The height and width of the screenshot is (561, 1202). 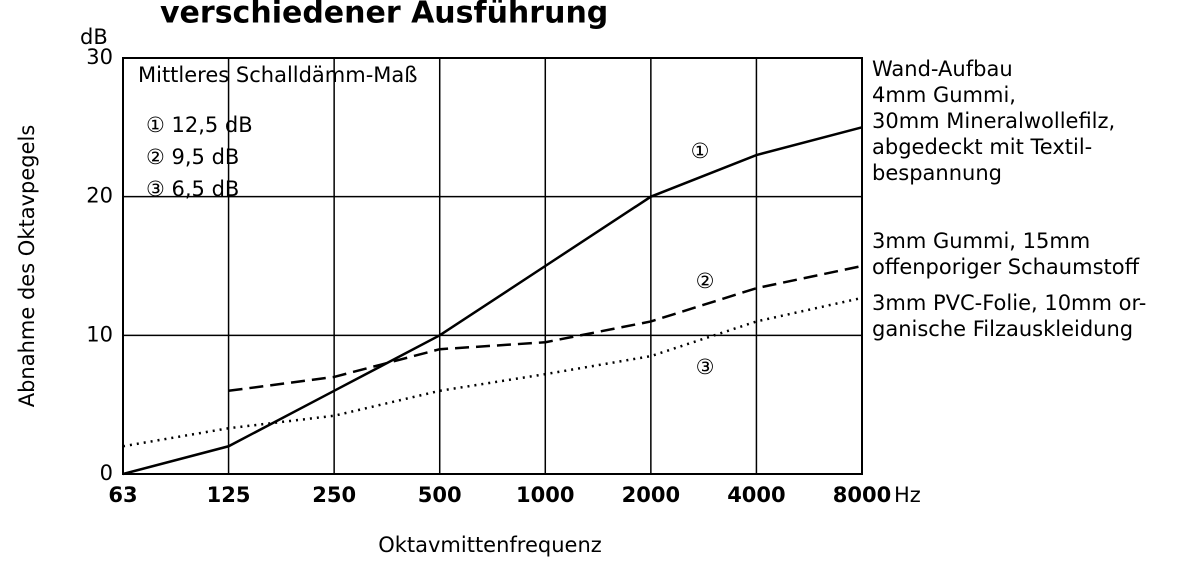 I want to click on x-tick-label: 4000, so click(x=756, y=495).